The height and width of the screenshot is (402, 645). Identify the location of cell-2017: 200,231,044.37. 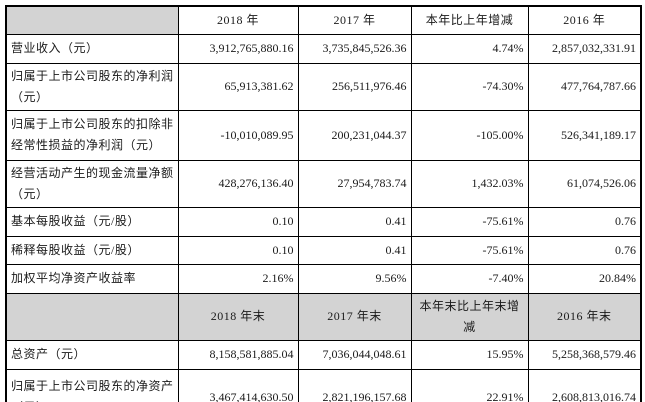
(354, 135).